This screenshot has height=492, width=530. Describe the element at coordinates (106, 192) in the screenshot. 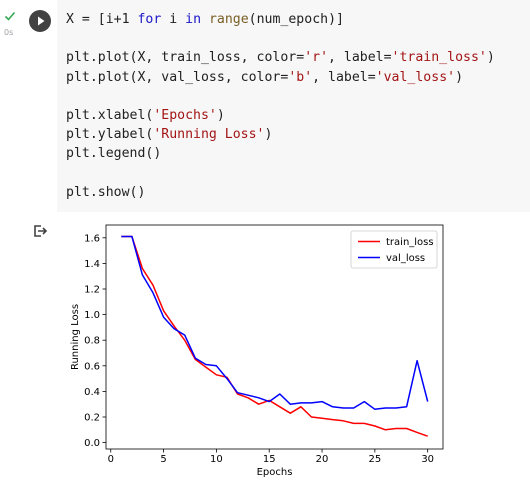

I see `code-token: plt.show()` at that location.